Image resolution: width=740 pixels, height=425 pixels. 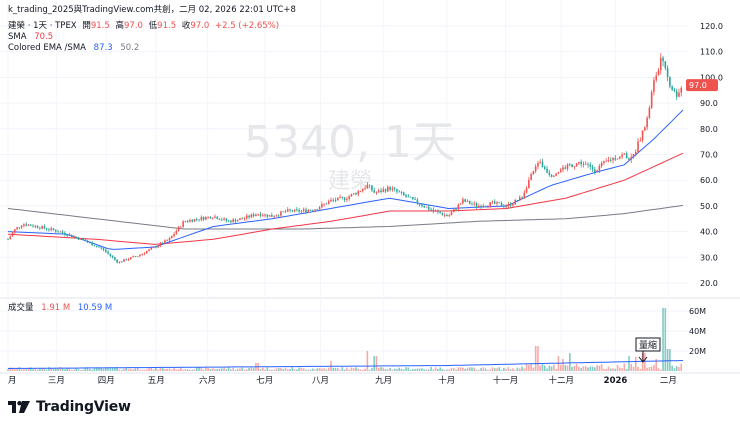 What do you see at coordinates (166, 26) in the screenshot?
I see `legend-low: 91.5` at bounding box center [166, 26].